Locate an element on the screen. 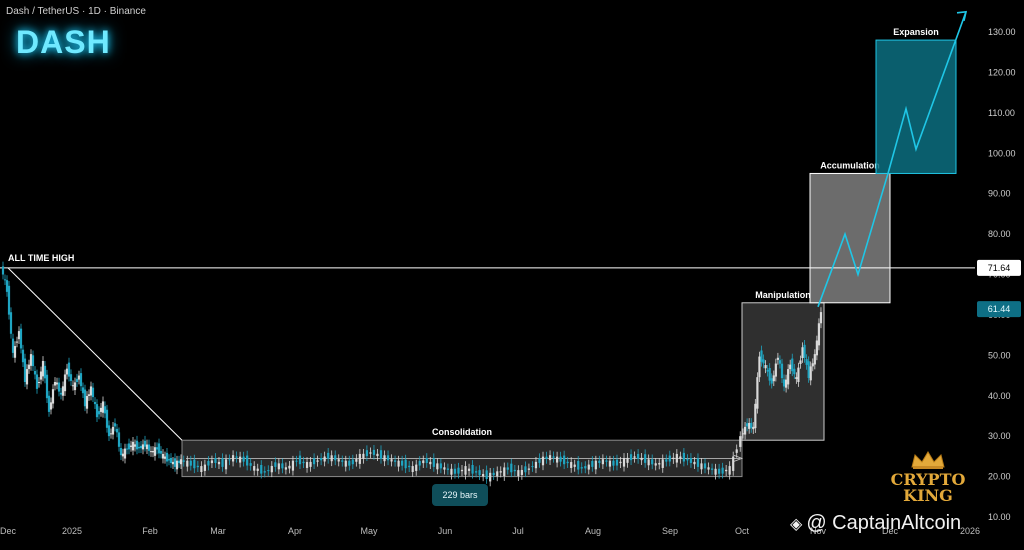  binance-diamond-icon: ◈ is located at coordinates (796, 524).